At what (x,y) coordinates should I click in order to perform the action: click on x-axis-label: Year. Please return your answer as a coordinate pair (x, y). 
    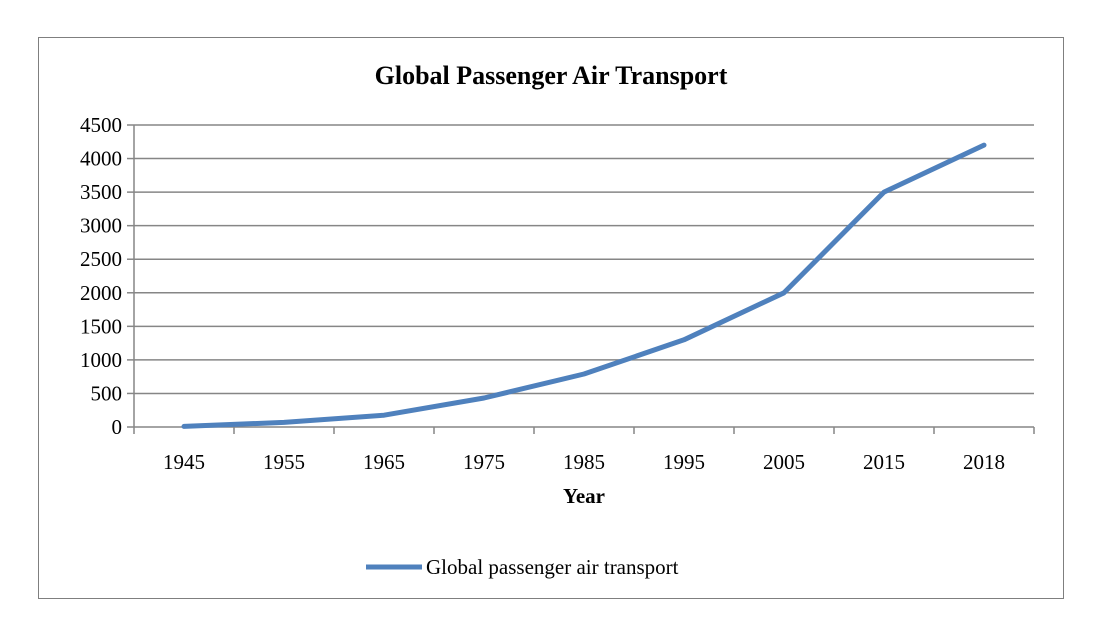
    Looking at the image, I should click on (584, 496).